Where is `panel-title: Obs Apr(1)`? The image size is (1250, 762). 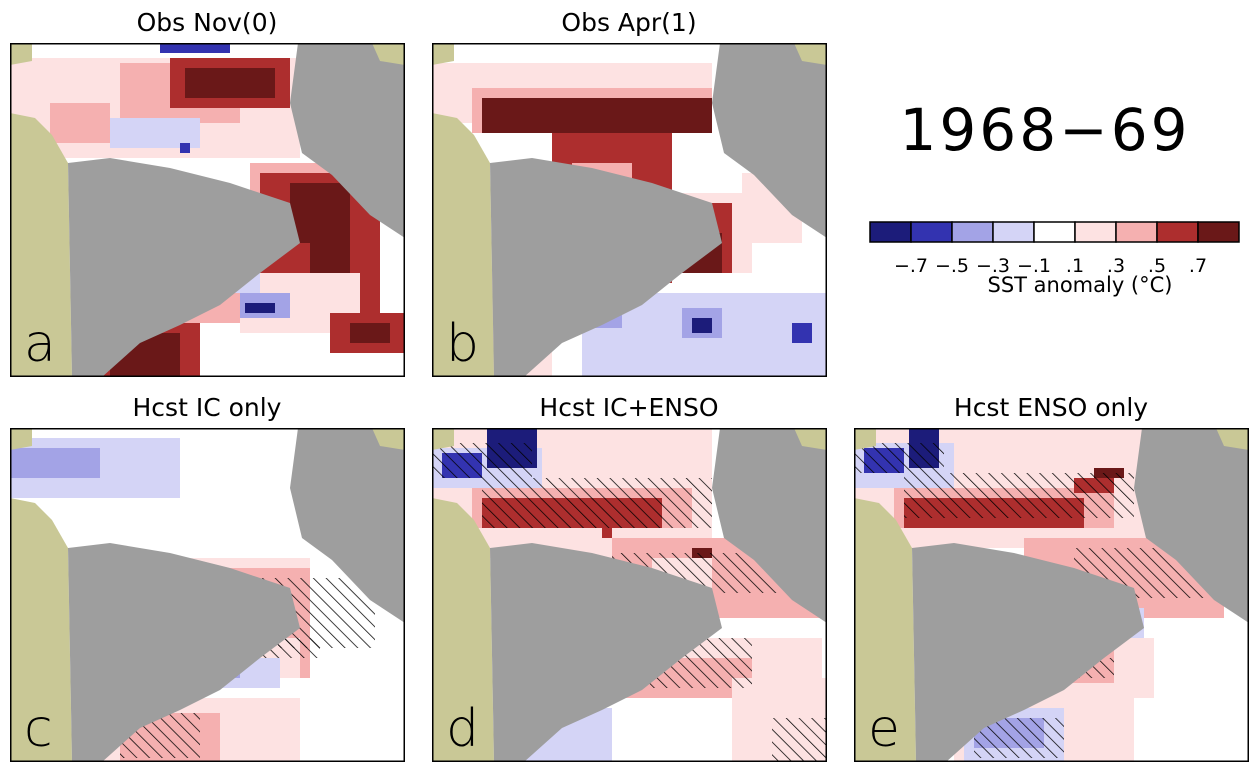 panel-title: Obs Apr(1) is located at coordinates (628, 22).